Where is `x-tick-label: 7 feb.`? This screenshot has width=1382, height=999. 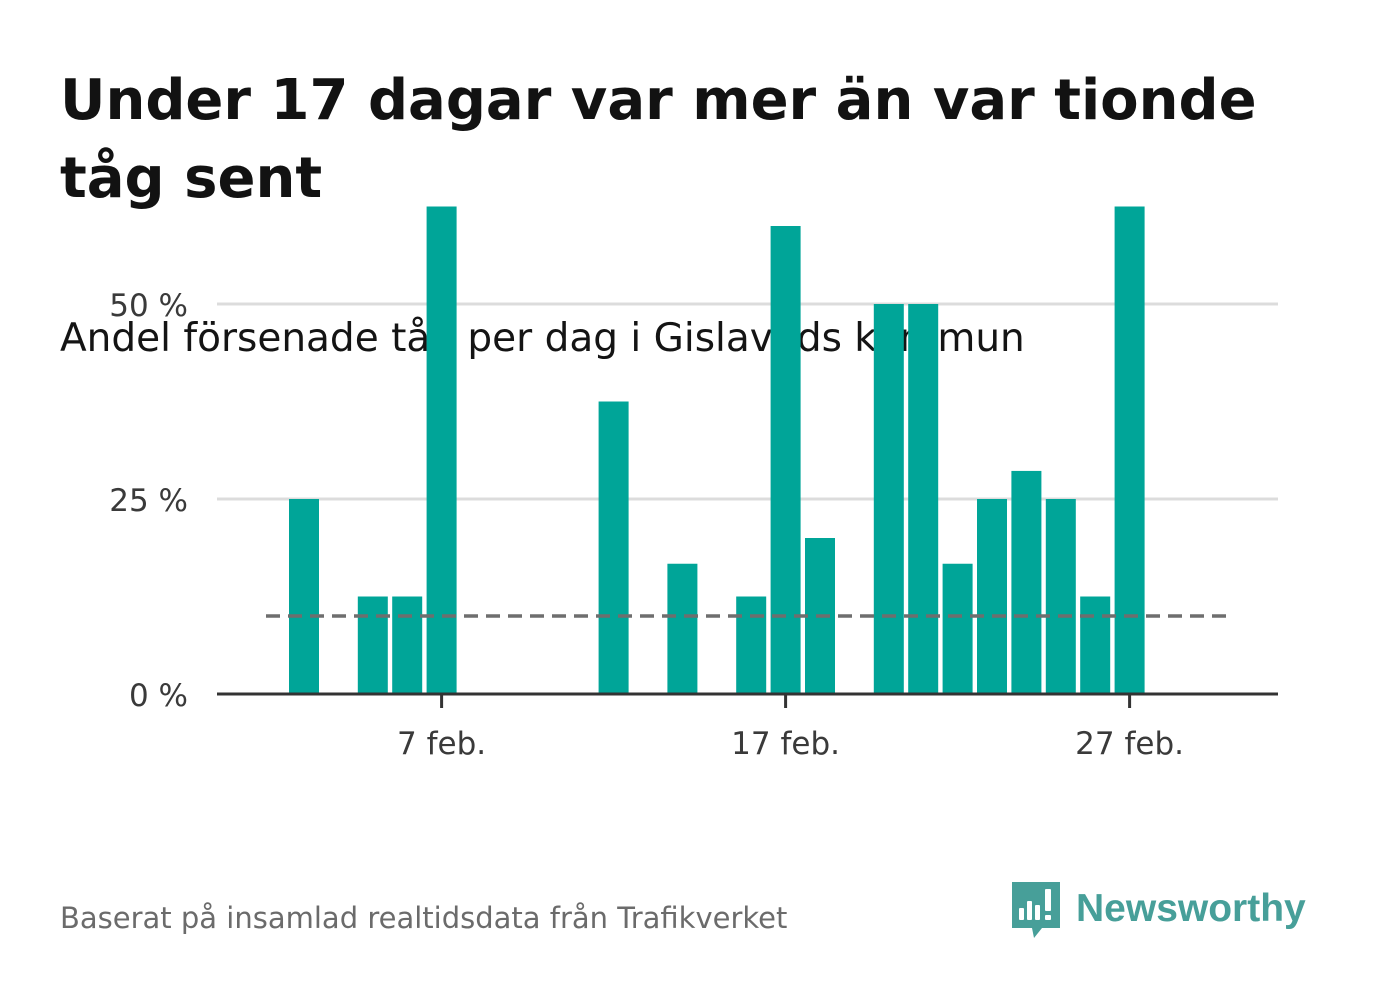 x-tick-label: 7 feb. is located at coordinates (441, 744).